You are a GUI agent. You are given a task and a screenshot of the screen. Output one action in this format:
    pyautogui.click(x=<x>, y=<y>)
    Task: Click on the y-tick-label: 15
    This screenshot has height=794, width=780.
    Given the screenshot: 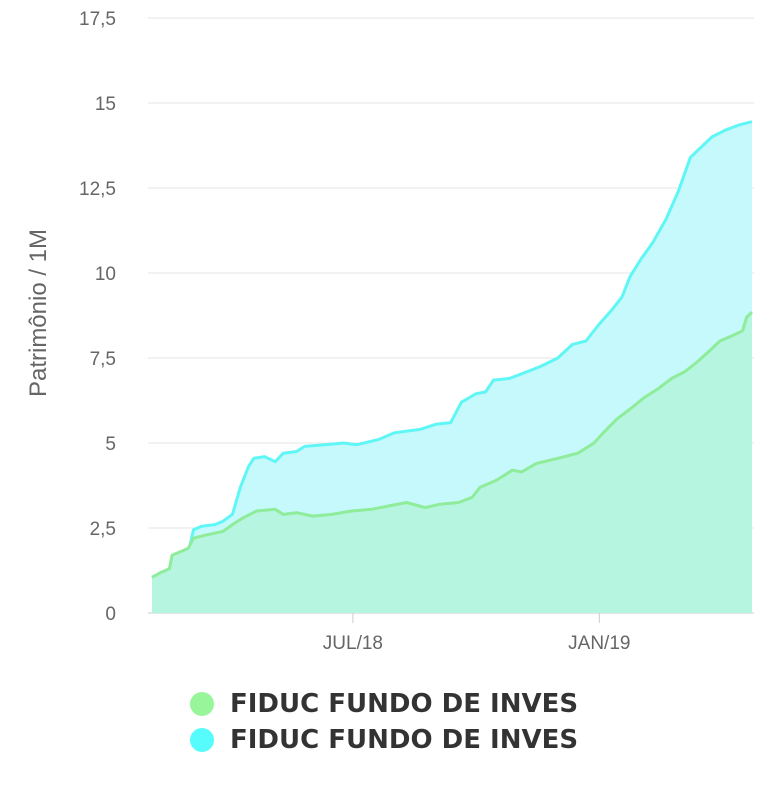 What is the action you would take?
    pyautogui.click(x=105, y=104)
    